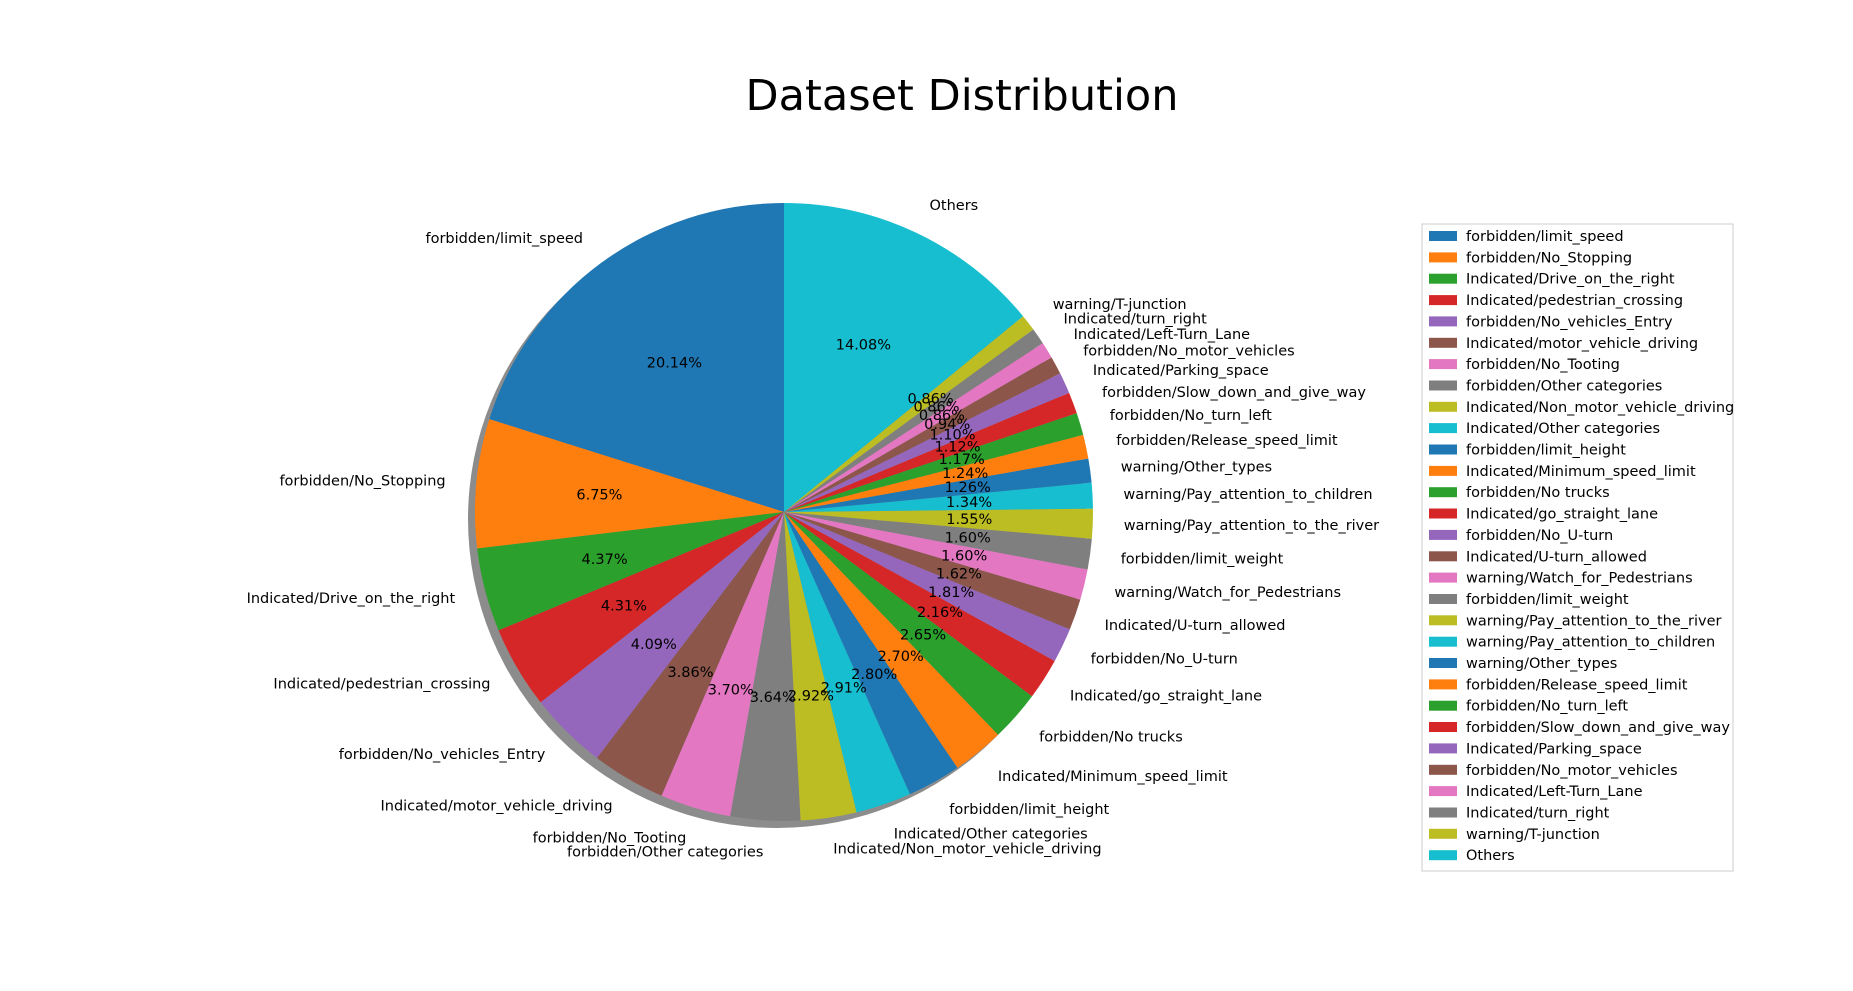 The height and width of the screenshot is (991, 1853). I want to click on pie-outer-label: Indicated/go_straight_lane, so click(1166, 697).